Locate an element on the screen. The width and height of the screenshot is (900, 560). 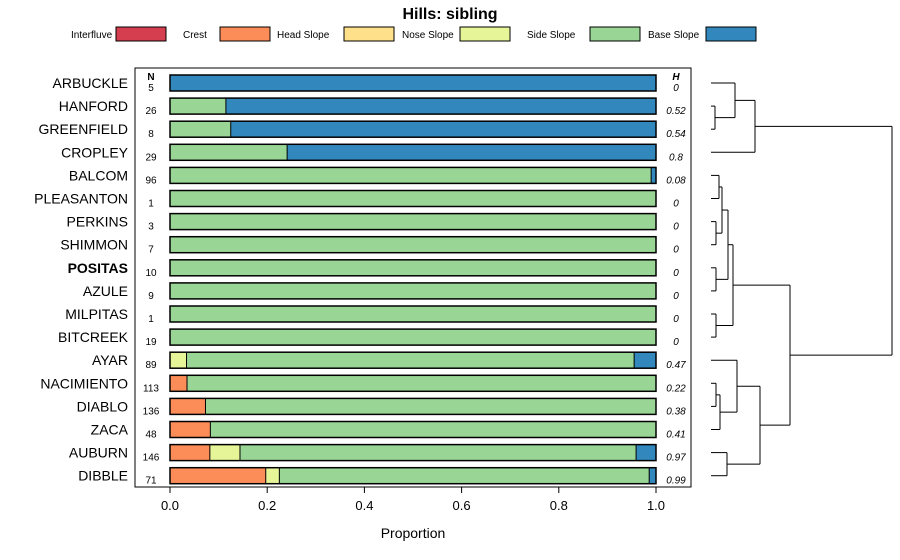
bar-outline-cropley is located at coordinates (413, 152).